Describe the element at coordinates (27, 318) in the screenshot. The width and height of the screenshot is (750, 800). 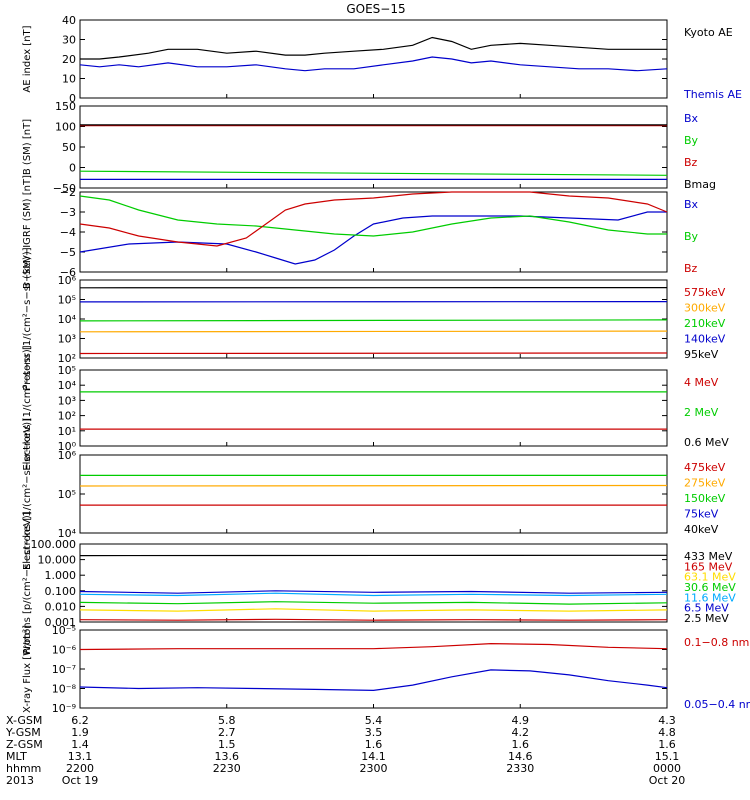
I see `y-axis-label: Protons [1/(cm²−s−sr−keV)]` at that location.